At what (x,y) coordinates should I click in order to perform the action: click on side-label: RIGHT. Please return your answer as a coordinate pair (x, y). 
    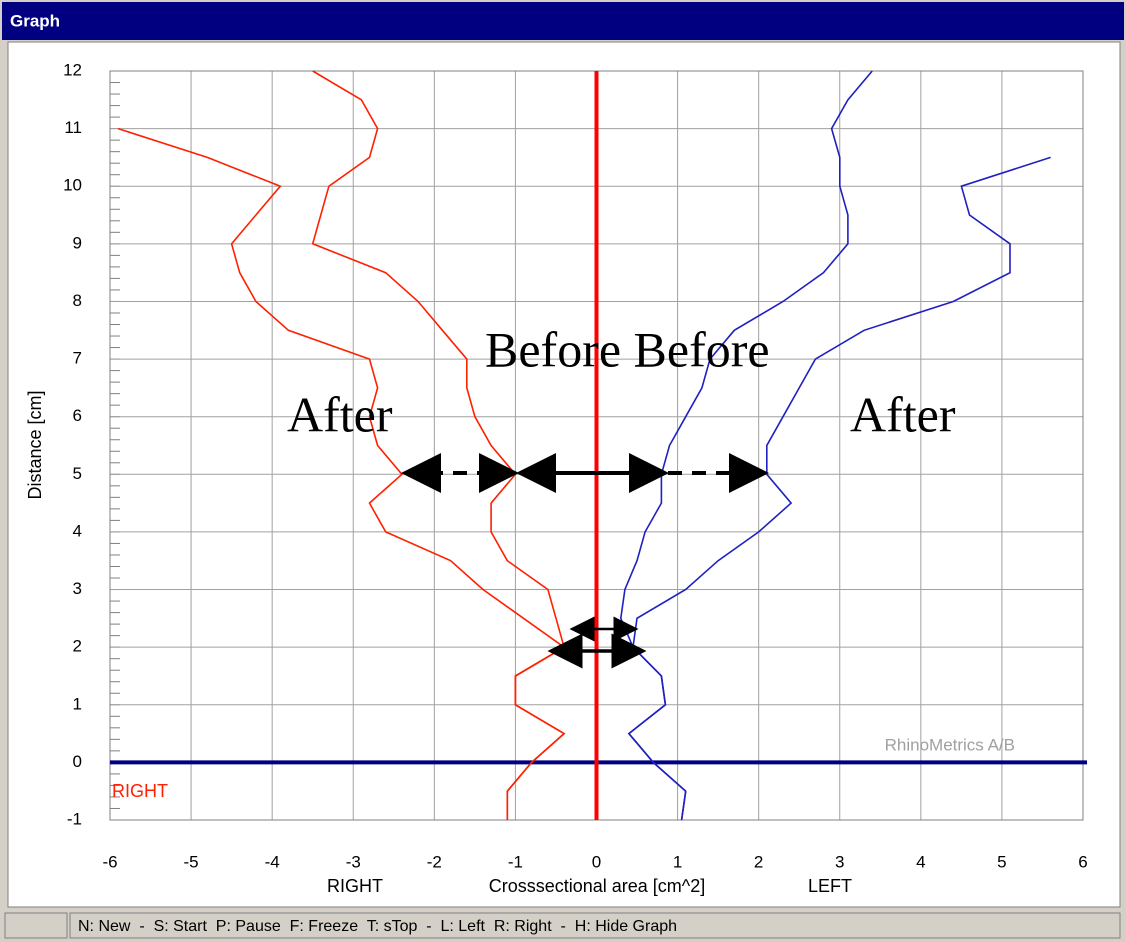
    Looking at the image, I should click on (140, 791).